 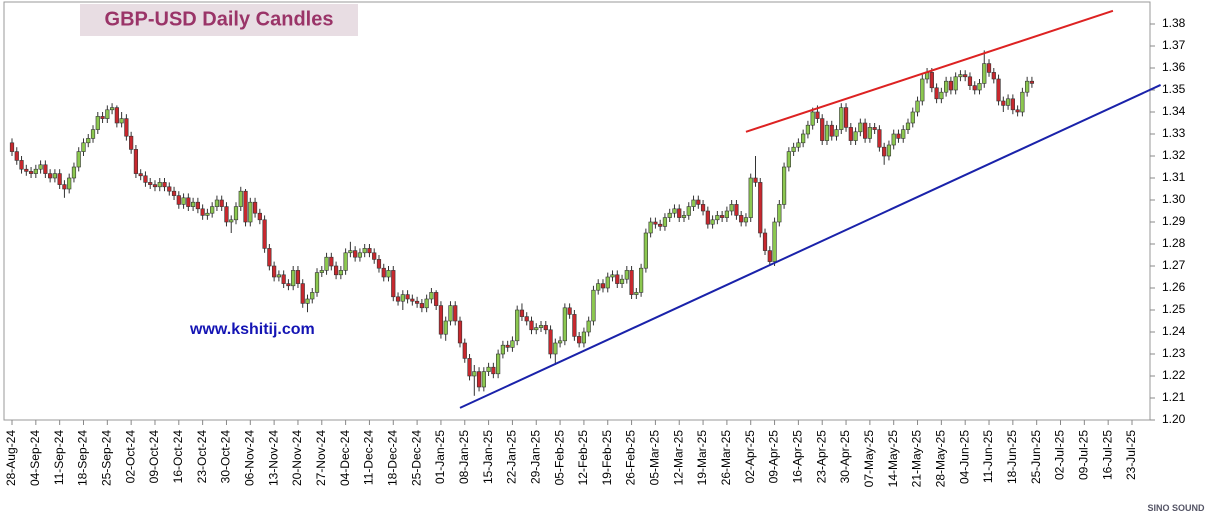 What do you see at coordinates (1174, 23) in the screenshot?
I see `y-tick-label: 1.38` at bounding box center [1174, 23].